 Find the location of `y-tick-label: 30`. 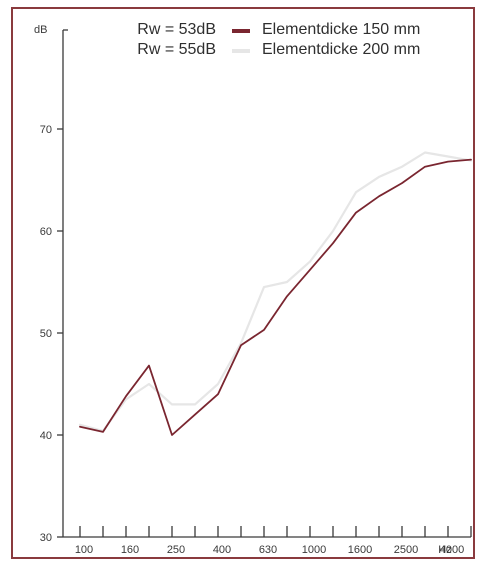

y-tick-label: 30 is located at coordinates (46, 538).